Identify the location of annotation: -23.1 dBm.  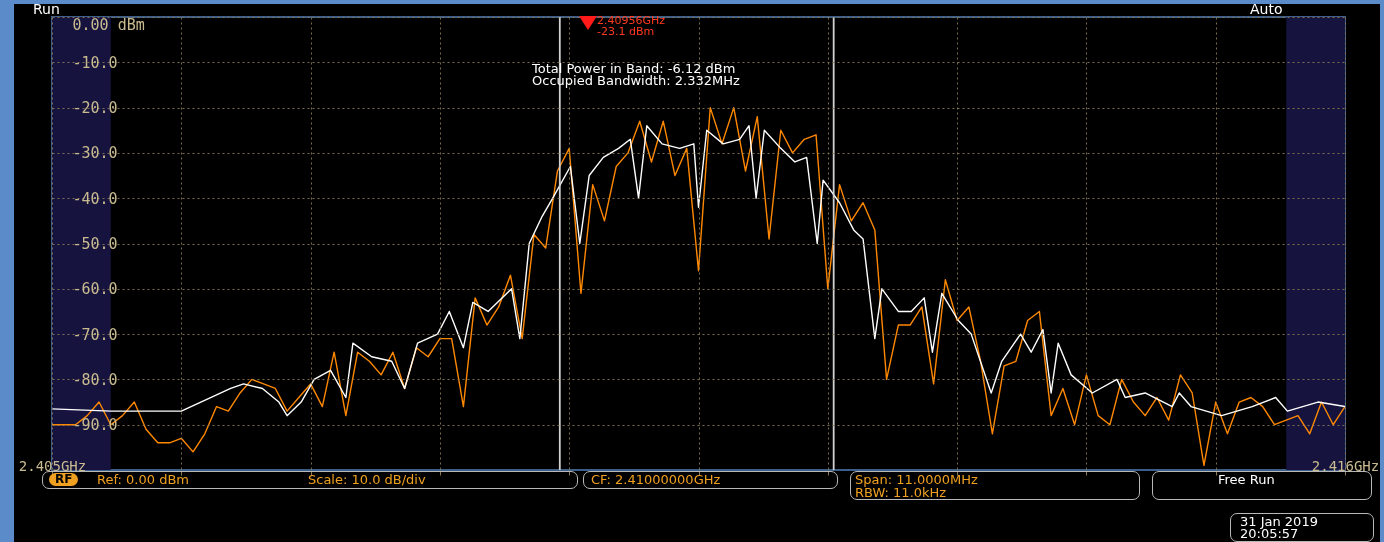
(626, 31).